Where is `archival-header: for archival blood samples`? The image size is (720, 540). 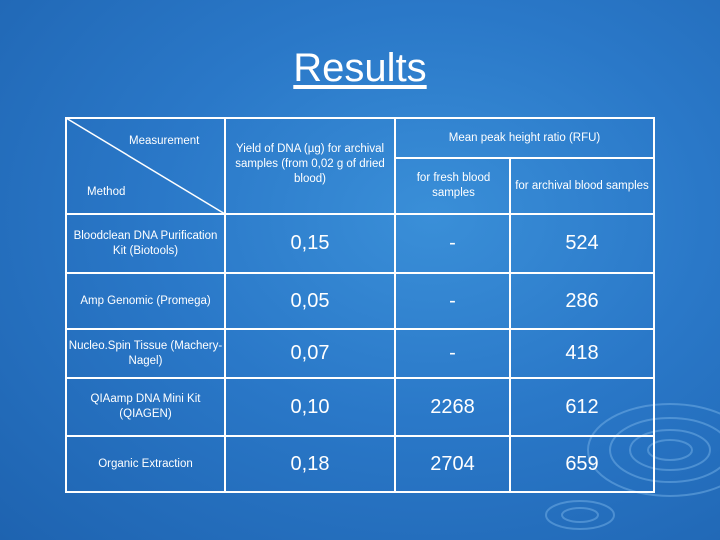 archival-header: for archival blood samples is located at coordinates (582, 185).